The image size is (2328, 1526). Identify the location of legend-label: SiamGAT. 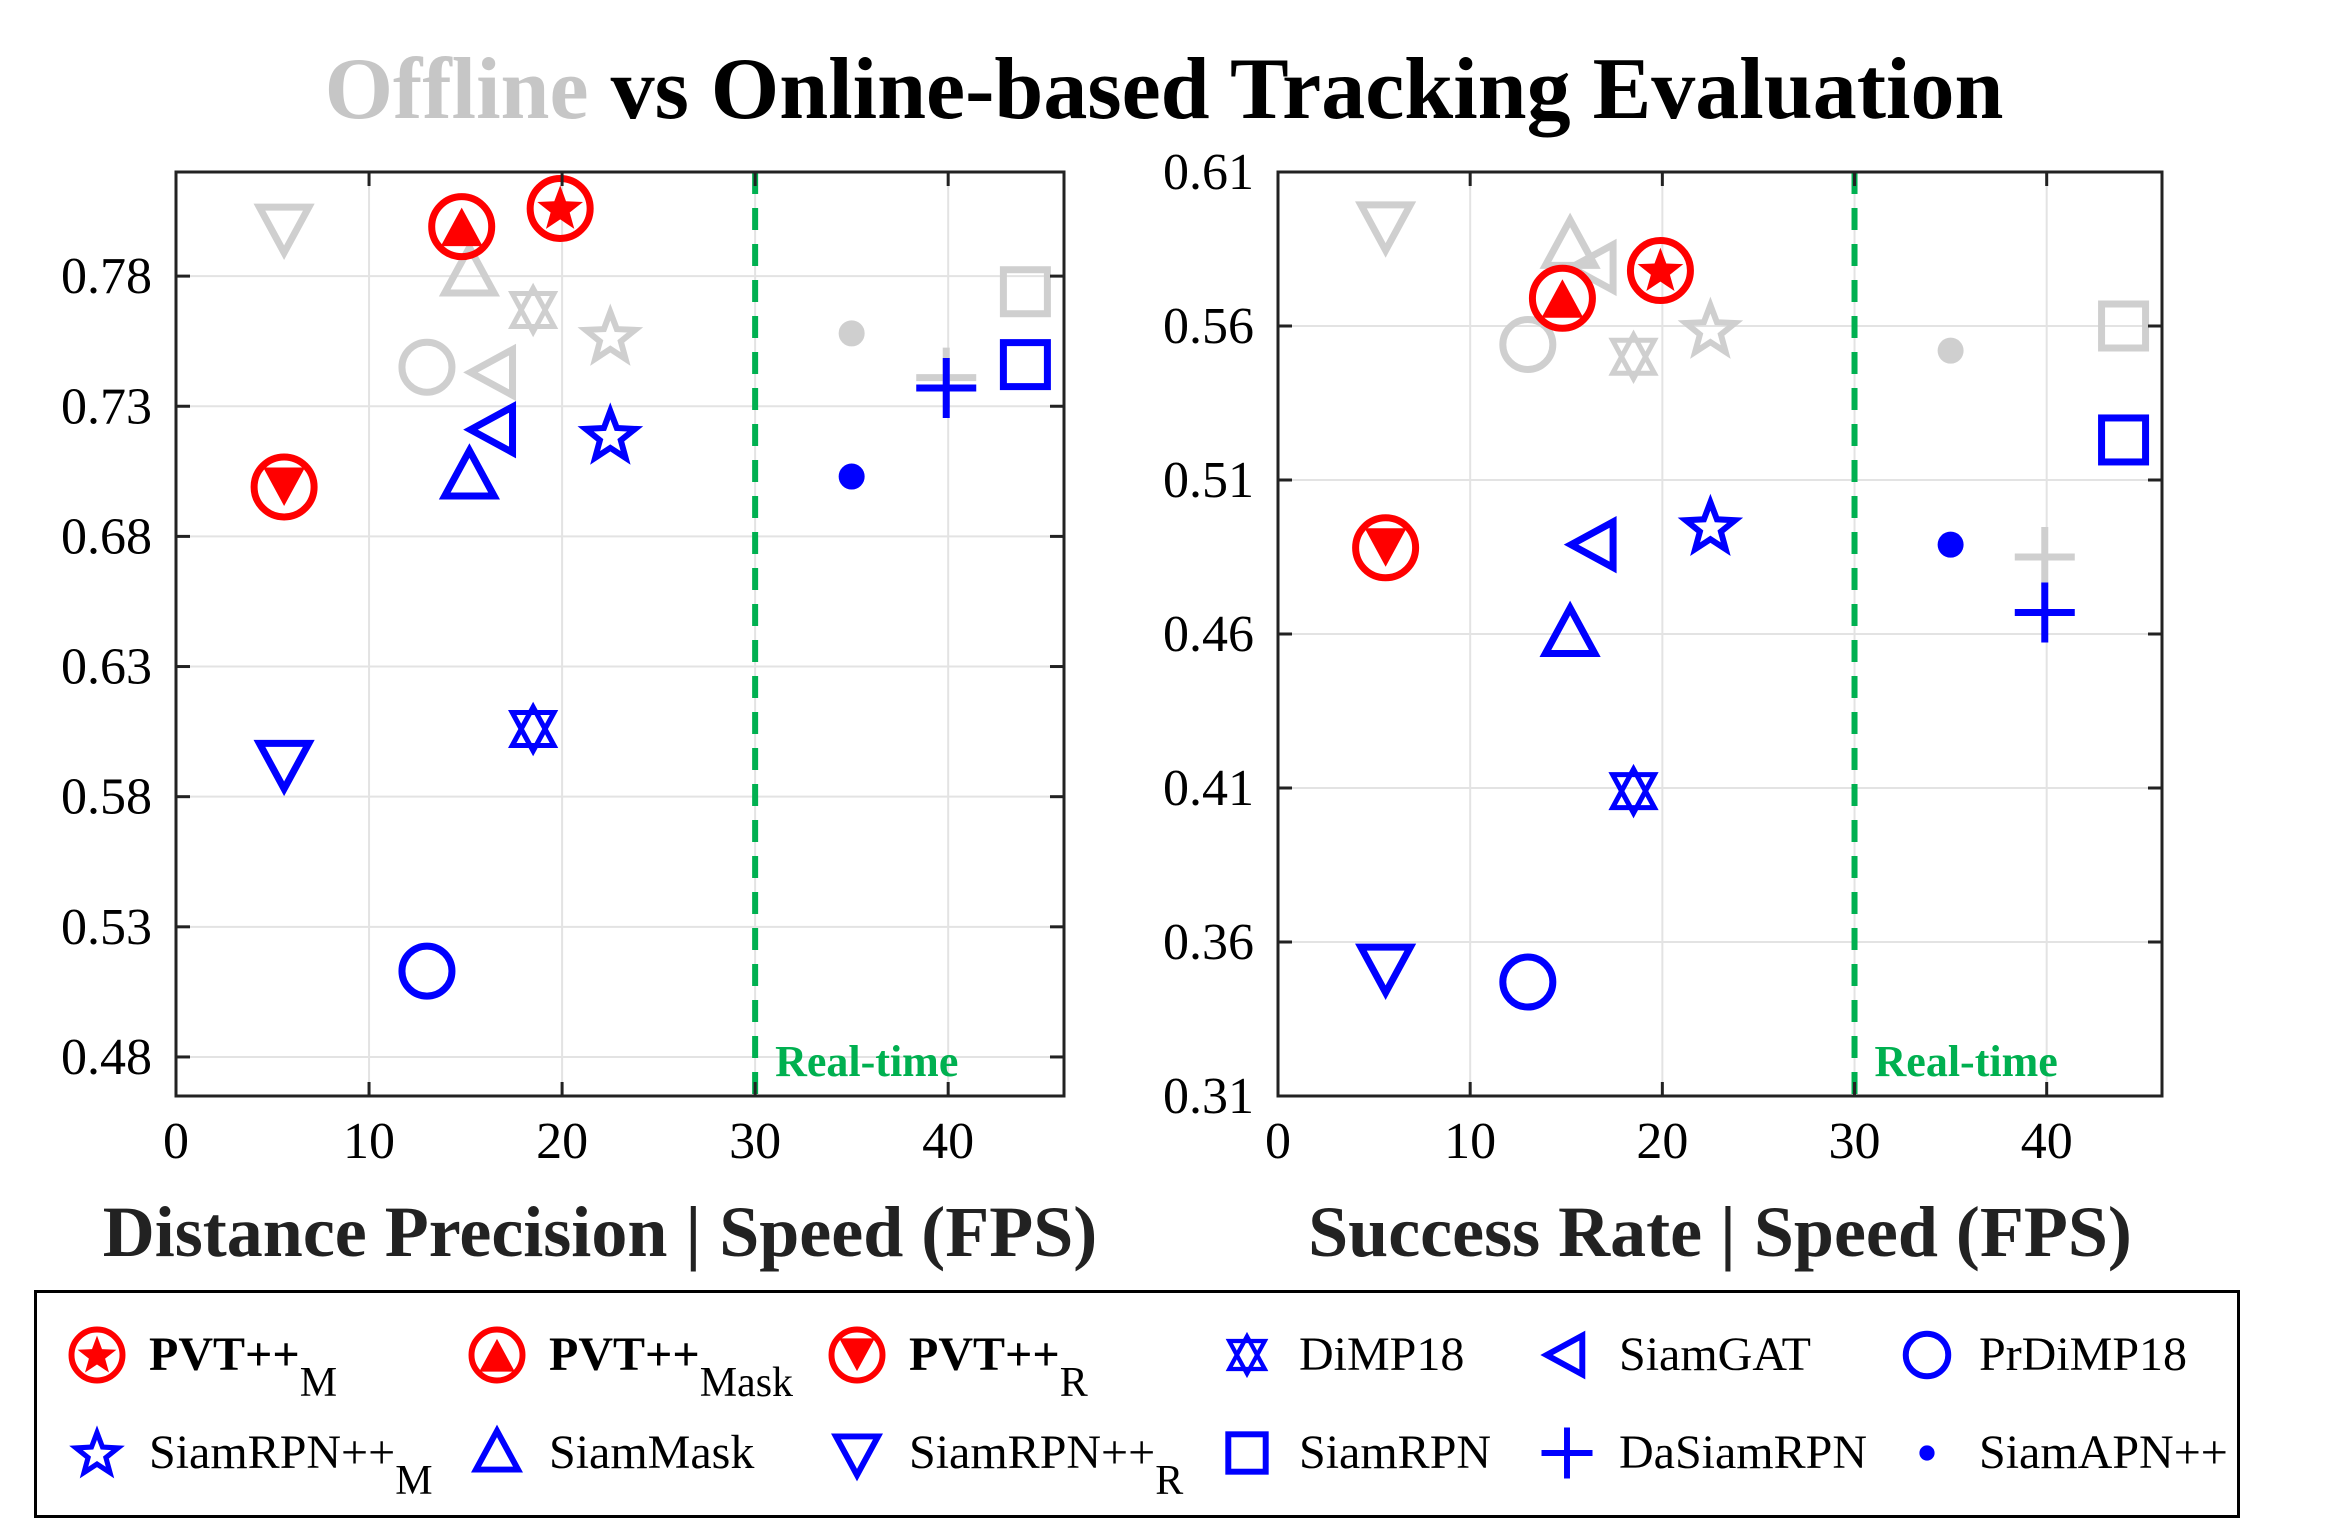
(1715, 1354).